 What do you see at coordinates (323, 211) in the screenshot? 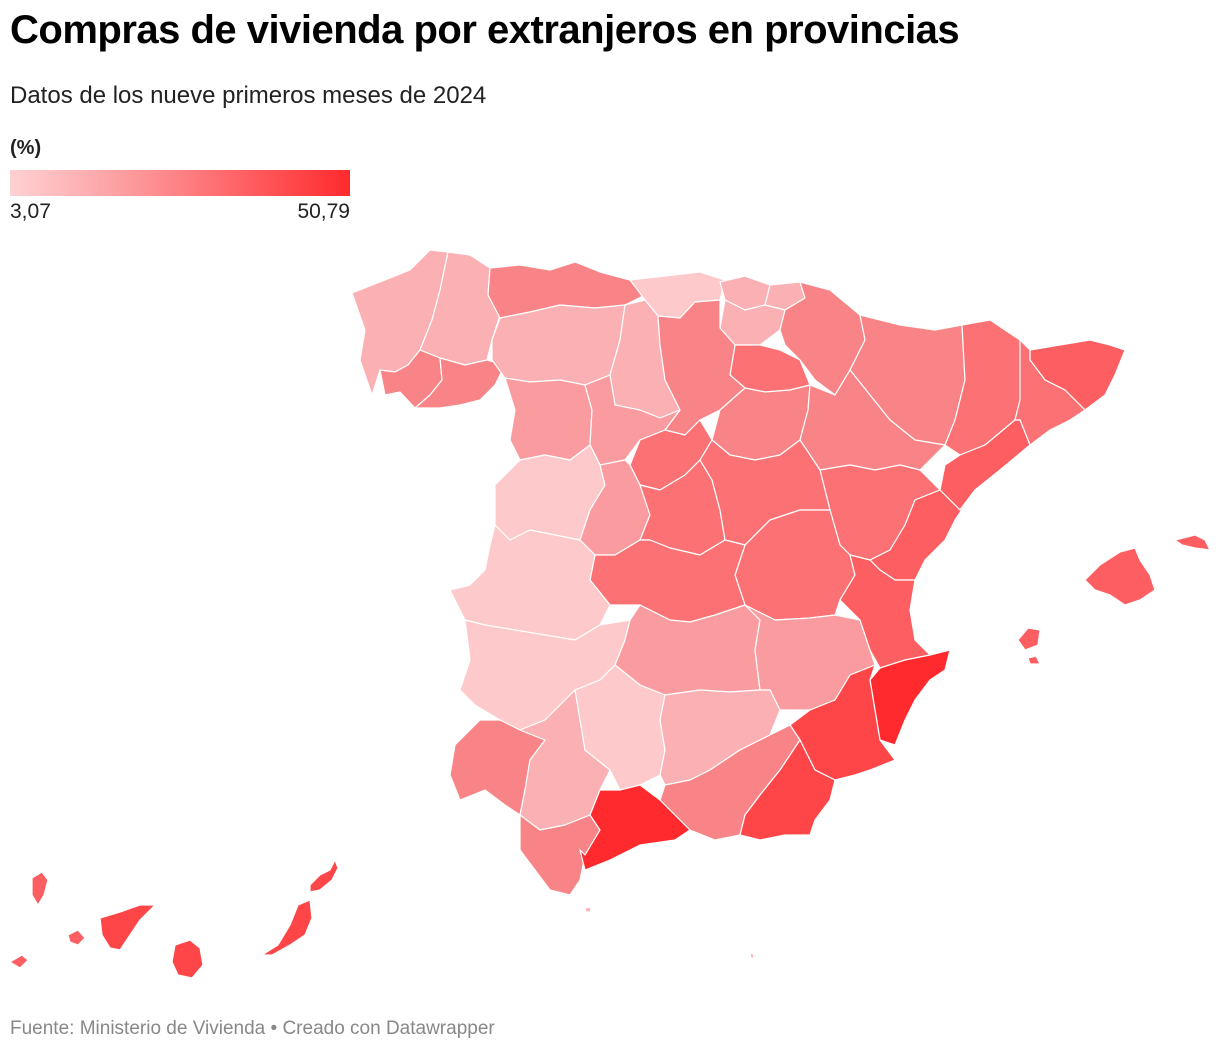
I see `legend-max-label: 50,79` at bounding box center [323, 211].